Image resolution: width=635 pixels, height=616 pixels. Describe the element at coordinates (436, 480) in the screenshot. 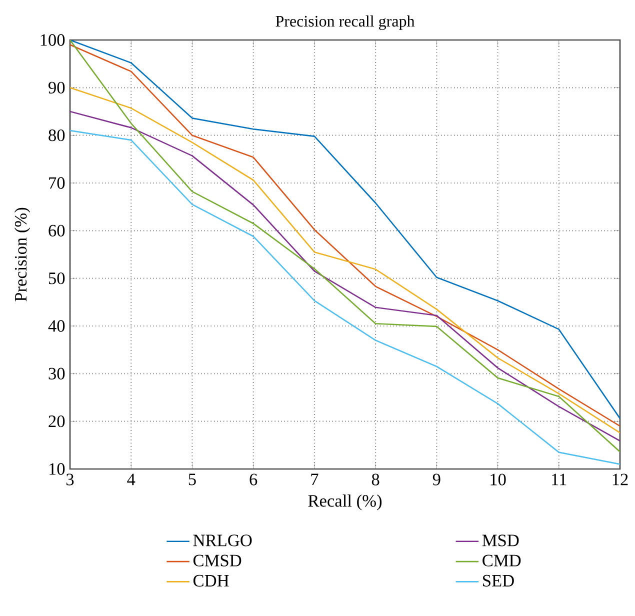

I see `x-tick-label: 9` at that location.